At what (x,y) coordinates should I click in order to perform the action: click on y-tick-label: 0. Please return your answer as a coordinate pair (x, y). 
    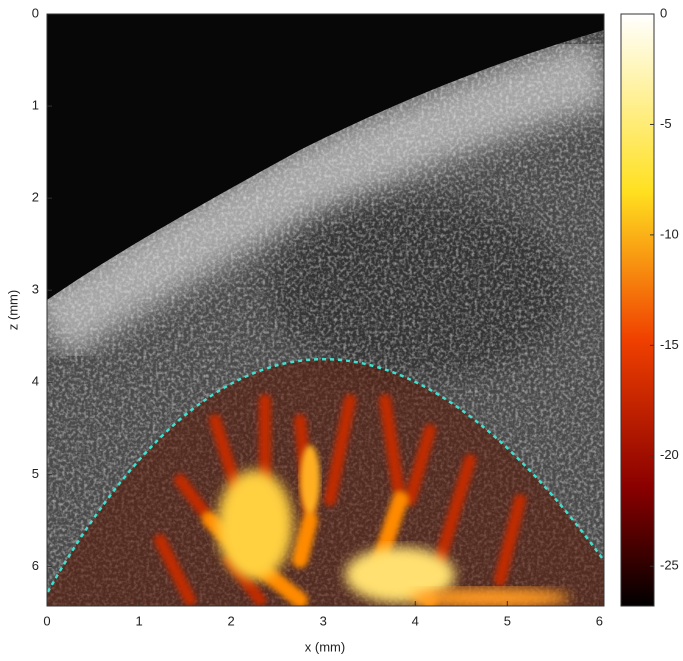
    Looking at the image, I should click on (35, 12).